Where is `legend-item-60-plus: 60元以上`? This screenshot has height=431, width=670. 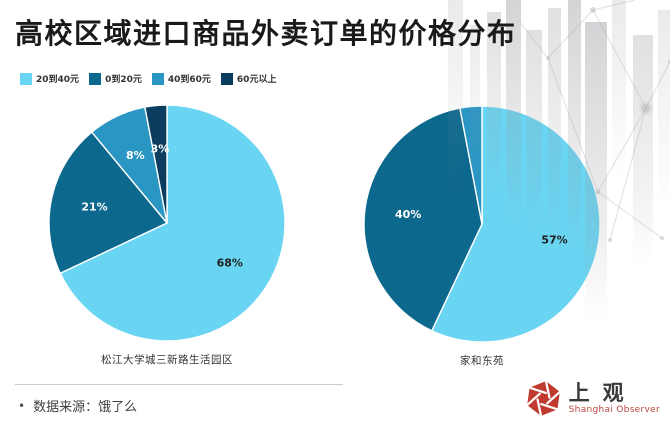
legend-item-60-plus: 60元以上 is located at coordinates (248, 78).